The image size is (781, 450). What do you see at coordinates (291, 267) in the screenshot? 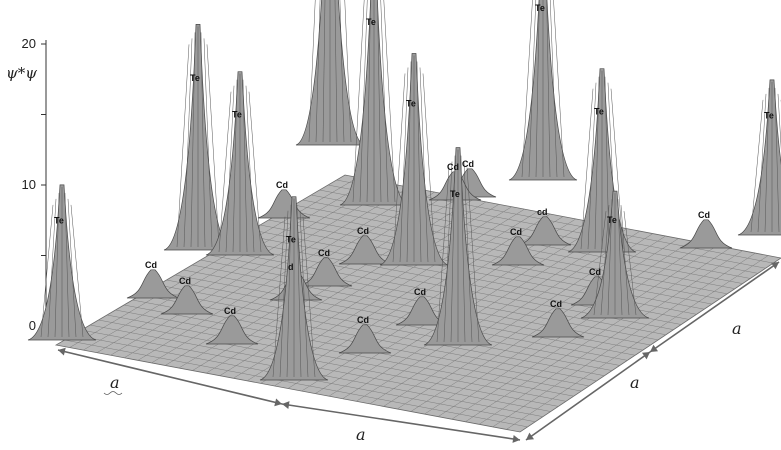
I see `cd-atom-label: d` at bounding box center [291, 267].